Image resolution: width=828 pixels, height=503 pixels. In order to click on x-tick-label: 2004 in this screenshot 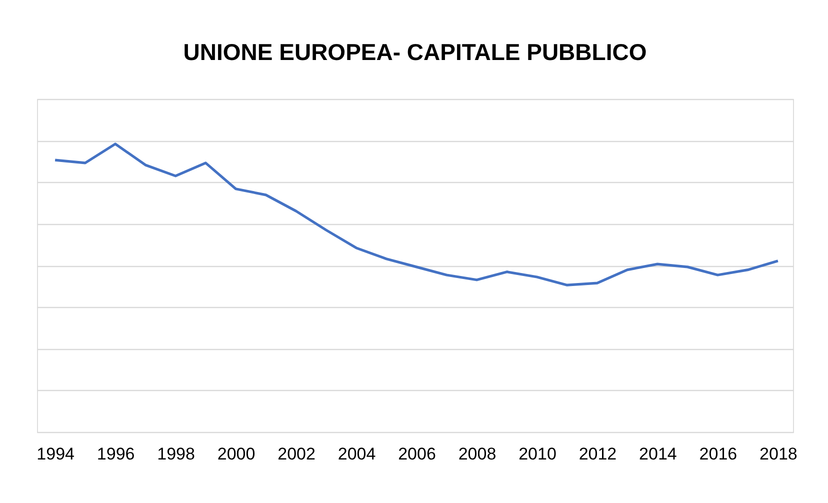, I will do `click(357, 454)`.